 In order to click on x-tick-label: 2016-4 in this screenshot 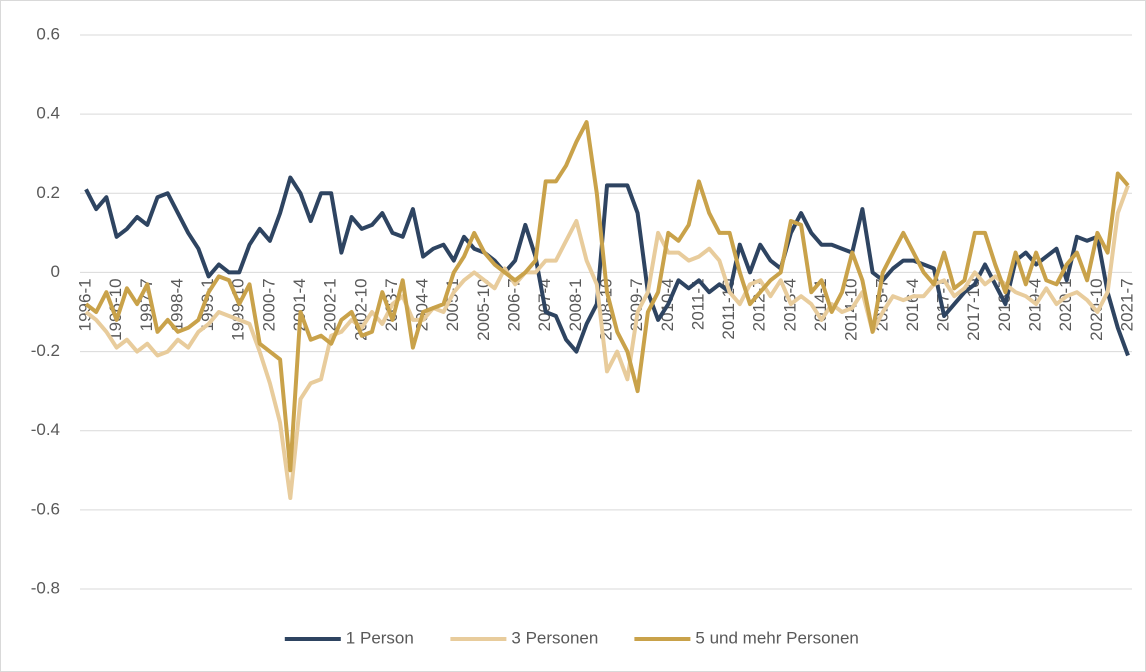, I will do `click(912, 304)`.